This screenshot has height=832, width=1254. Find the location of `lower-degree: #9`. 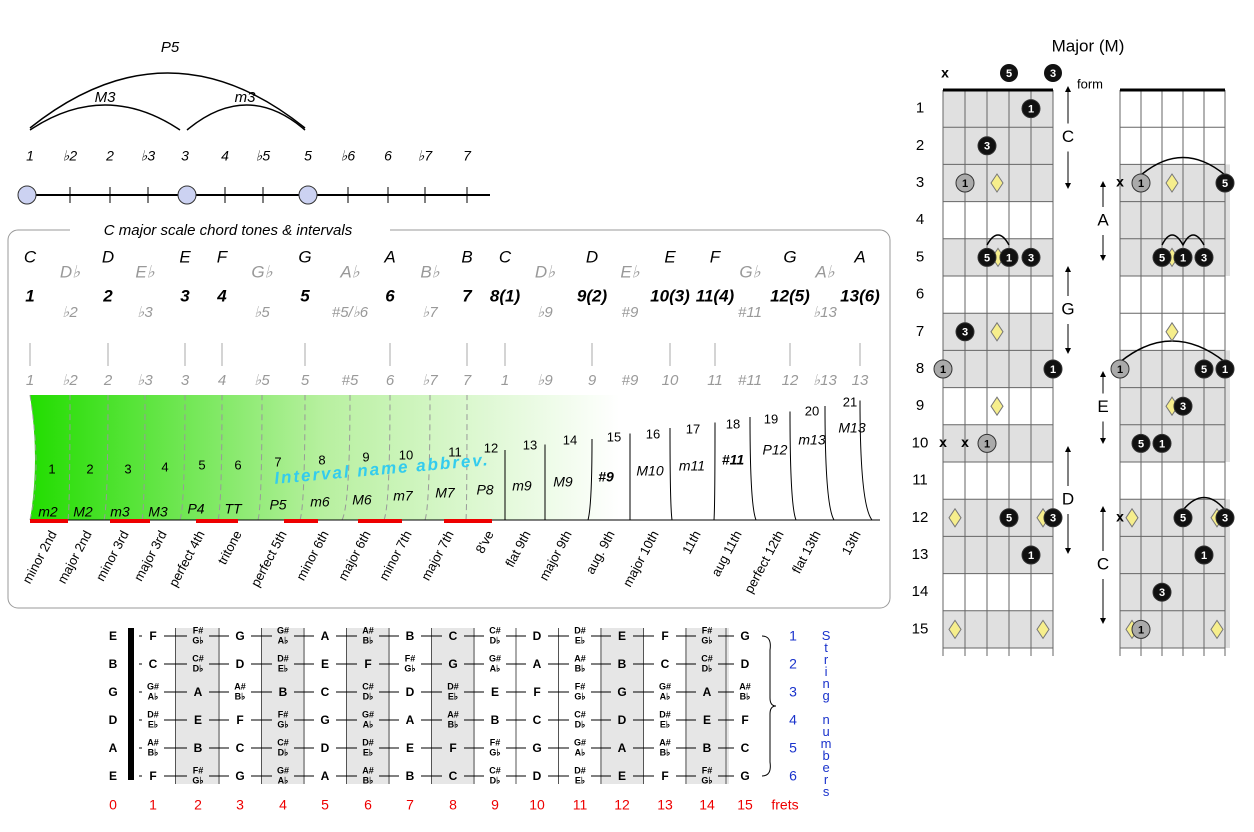

lower-degree: #9 is located at coordinates (630, 380).